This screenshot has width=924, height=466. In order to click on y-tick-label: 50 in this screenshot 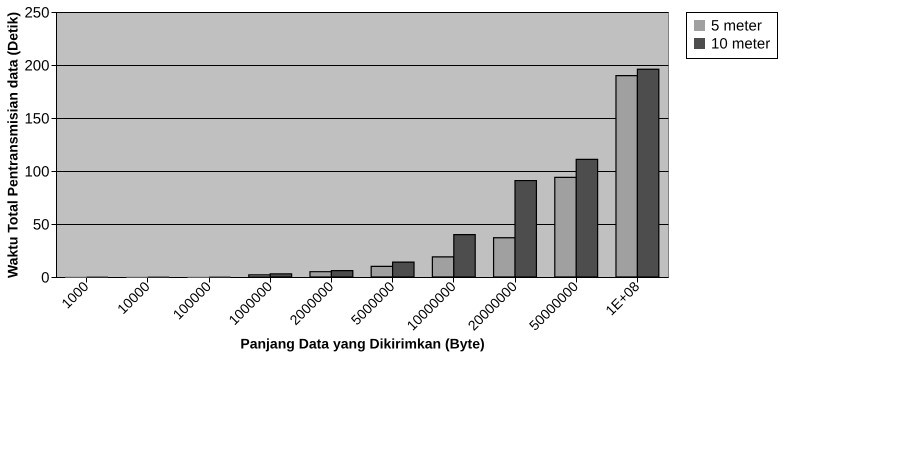, I will do `click(41, 225)`.